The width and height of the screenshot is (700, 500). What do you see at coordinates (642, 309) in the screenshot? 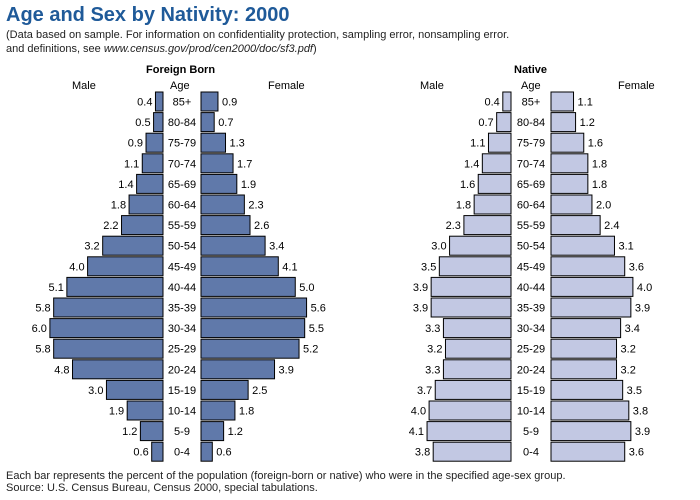
I see `female-value-label: 3.9` at bounding box center [642, 309].